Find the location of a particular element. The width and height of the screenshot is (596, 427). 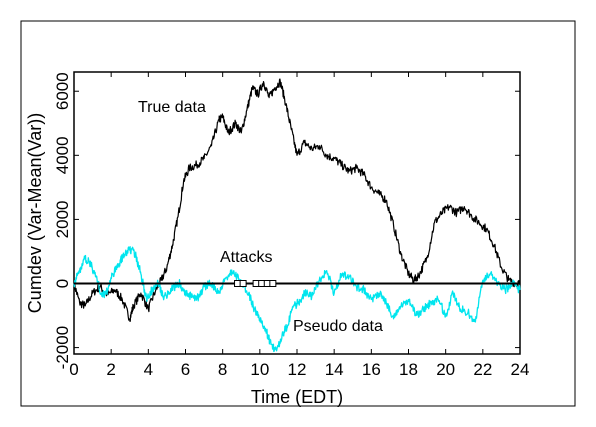

x-tick-label: 22 is located at coordinates (482, 369).